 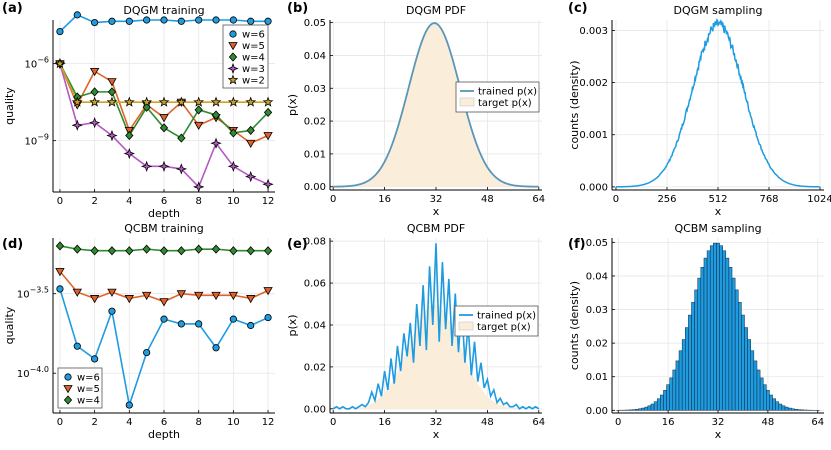 What do you see at coordinates (292, 325) in the screenshot?
I see `y-axis-label: p(x)` at bounding box center [292, 325].